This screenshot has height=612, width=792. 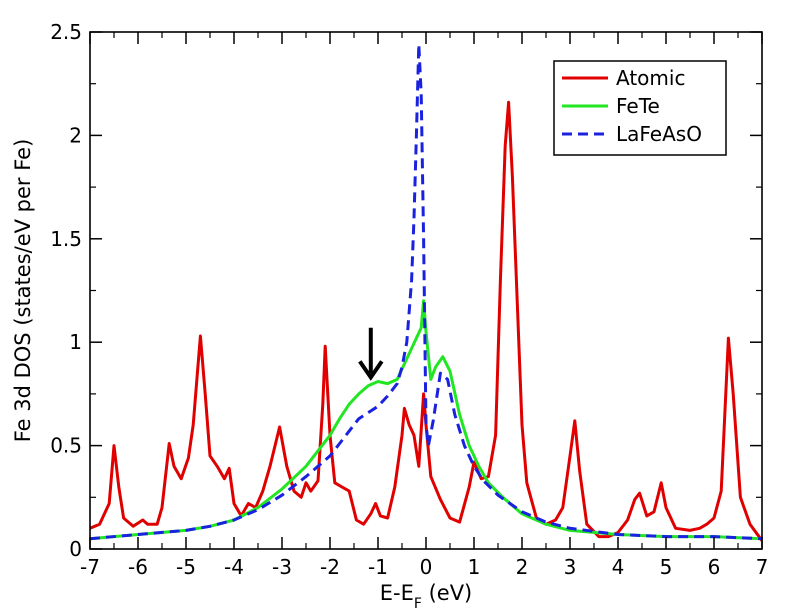 What do you see at coordinates (282, 567) in the screenshot?
I see `x-tick-label: -3` at bounding box center [282, 567].